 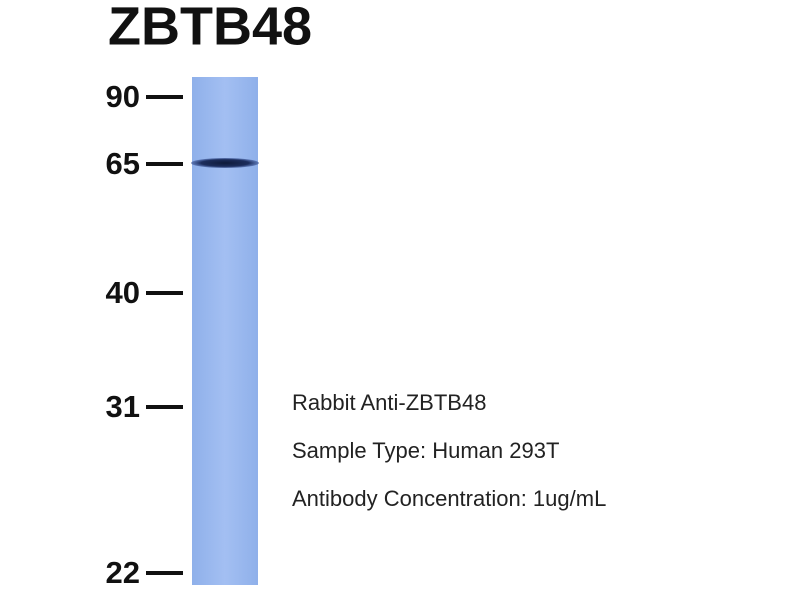 What do you see at coordinates (123, 163) in the screenshot?
I see `marker-label: 65` at bounding box center [123, 163].